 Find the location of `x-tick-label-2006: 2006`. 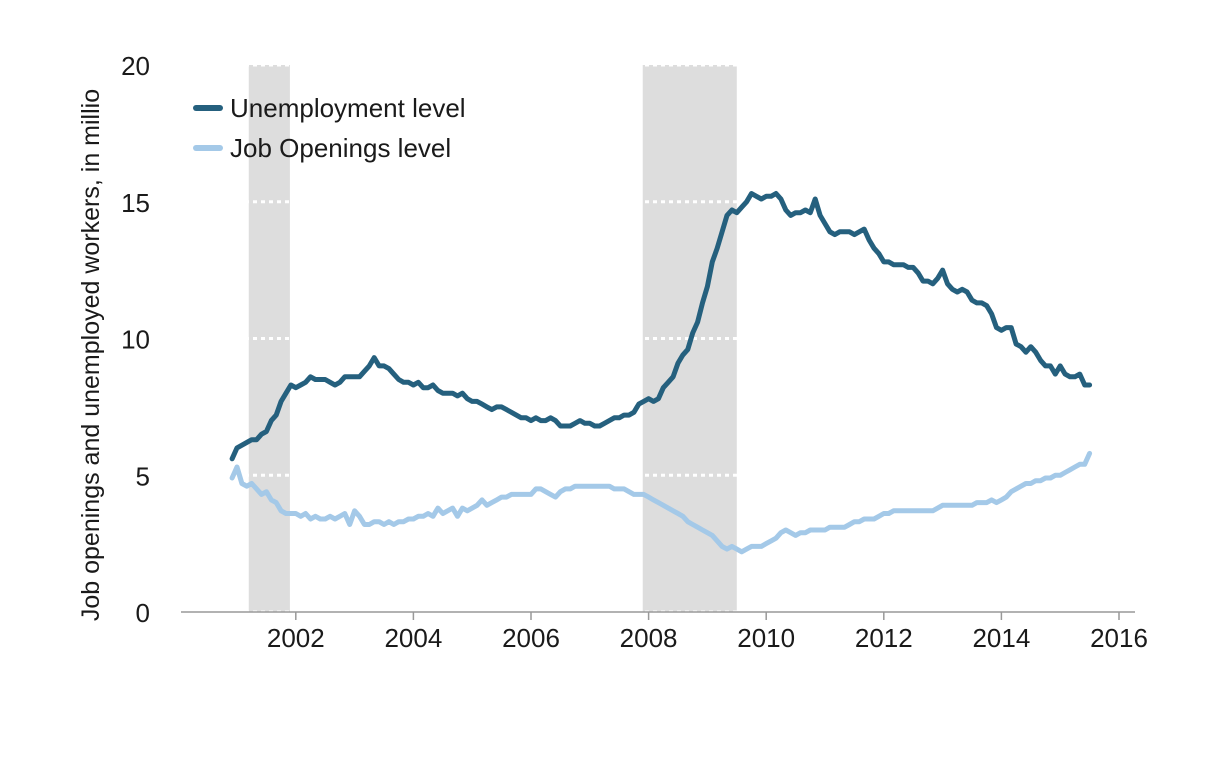

x-tick-label-2006: 2006 is located at coordinates (531, 638).